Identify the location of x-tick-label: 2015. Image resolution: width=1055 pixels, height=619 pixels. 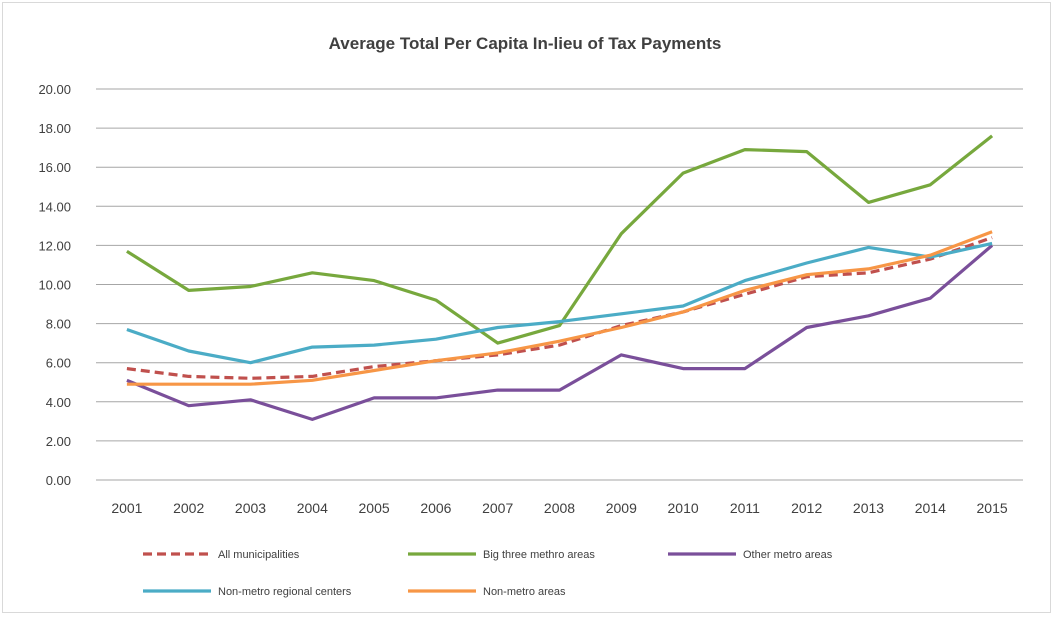
(992, 508).